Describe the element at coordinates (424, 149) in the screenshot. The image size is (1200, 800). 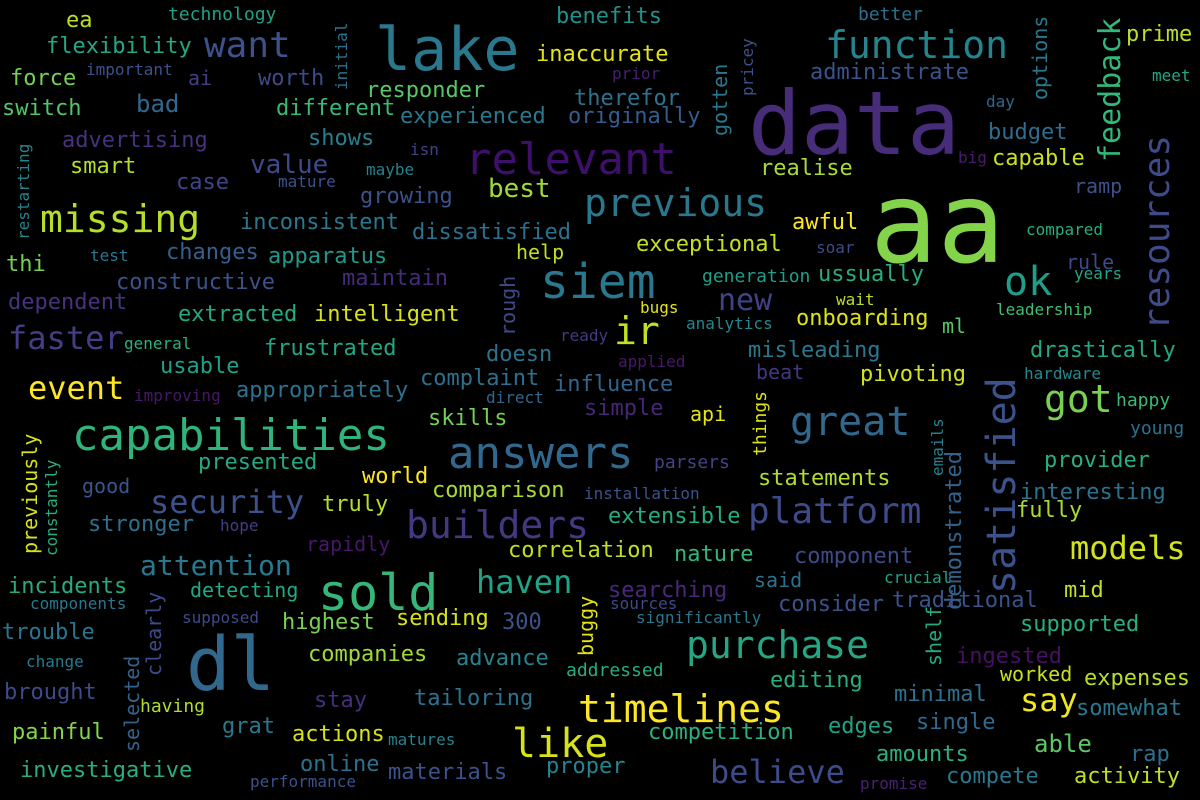
I see `word-isn: isn` at that location.